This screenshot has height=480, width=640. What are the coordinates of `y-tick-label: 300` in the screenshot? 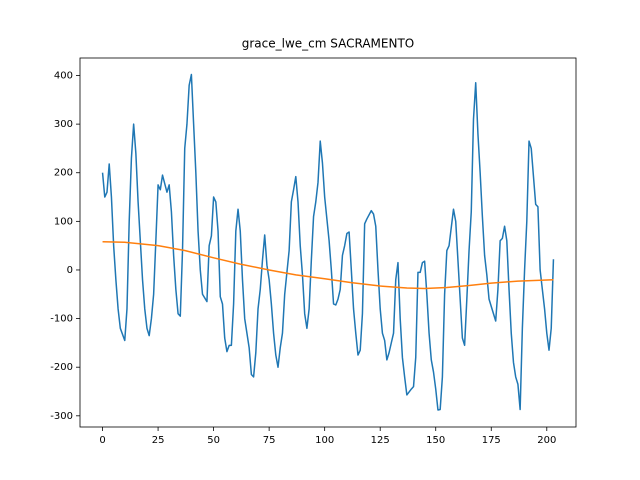 It's located at (63, 124).